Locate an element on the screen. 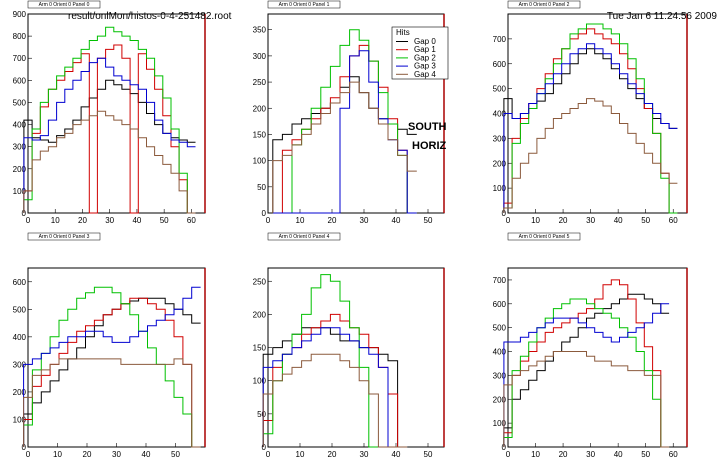 This screenshot has width=721, height=464. histogram-line-pad0-gap2 is located at coordinates (109, 120).